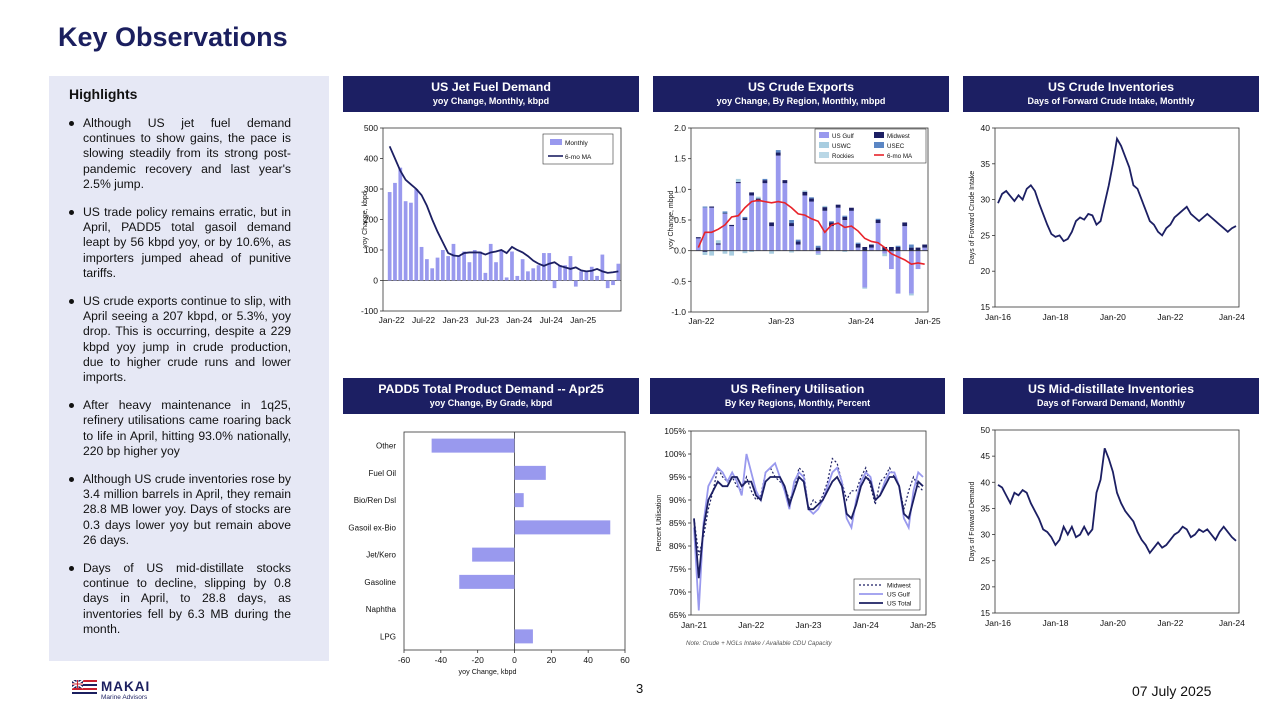 This screenshot has height=720, width=1280. Describe the element at coordinates (371, 189) in the screenshot. I see `y-tick-label: 300` at that location.